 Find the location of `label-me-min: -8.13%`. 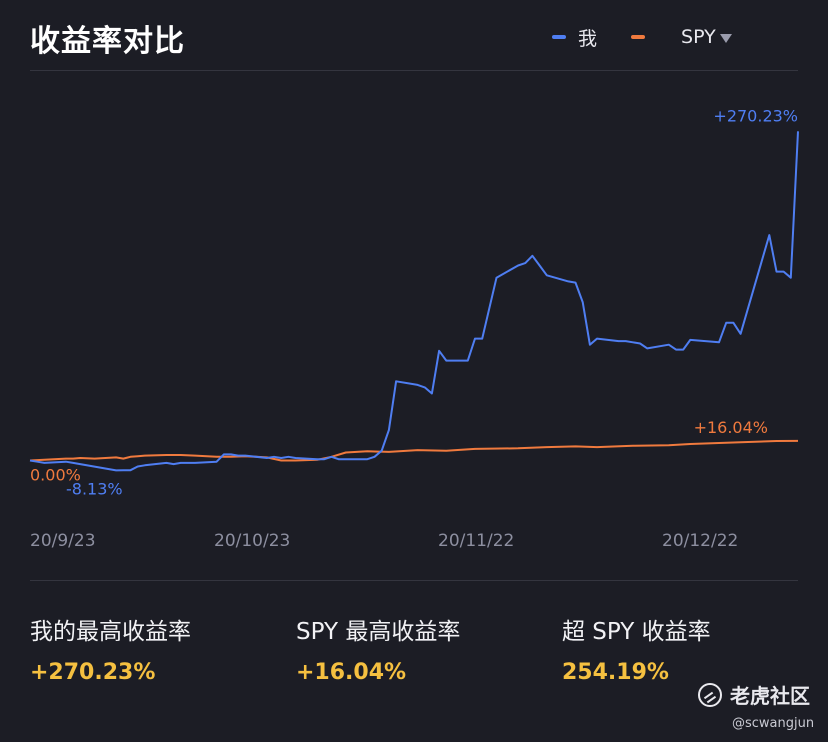

label-me-min: -8.13% is located at coordinates (94, 488).